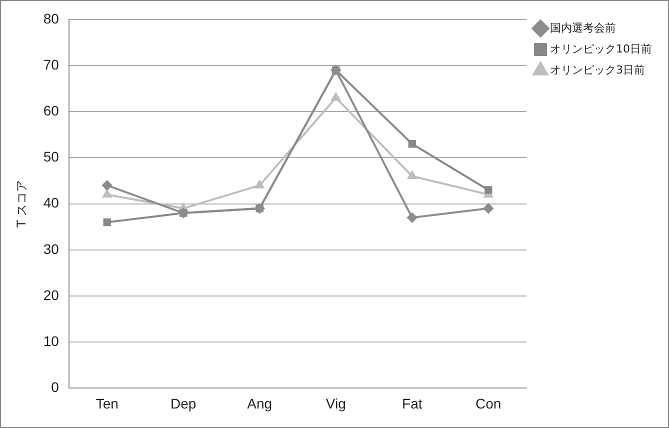  What do you see at coordinates (601, 49) in the screenshot?
I see `legend-label: オリンピック10日前` at bounding box center [601, 49].